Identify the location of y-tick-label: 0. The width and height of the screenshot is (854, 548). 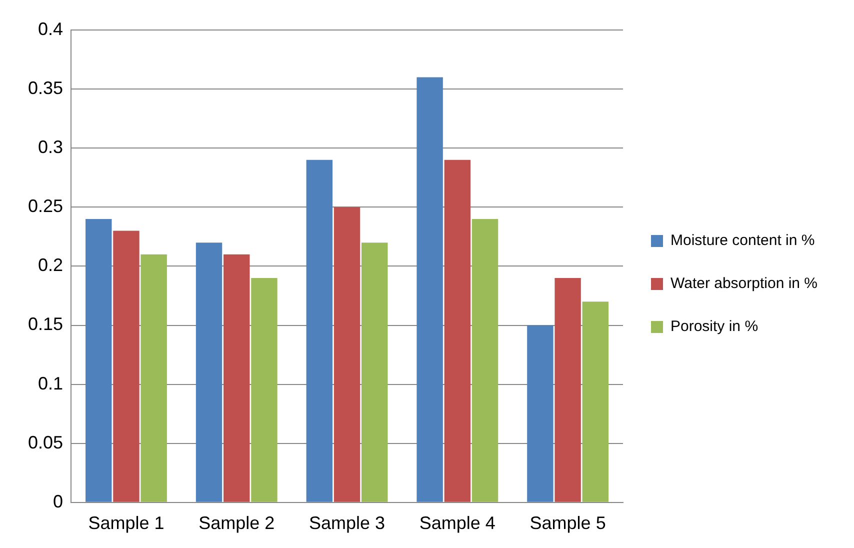
(58, 501).